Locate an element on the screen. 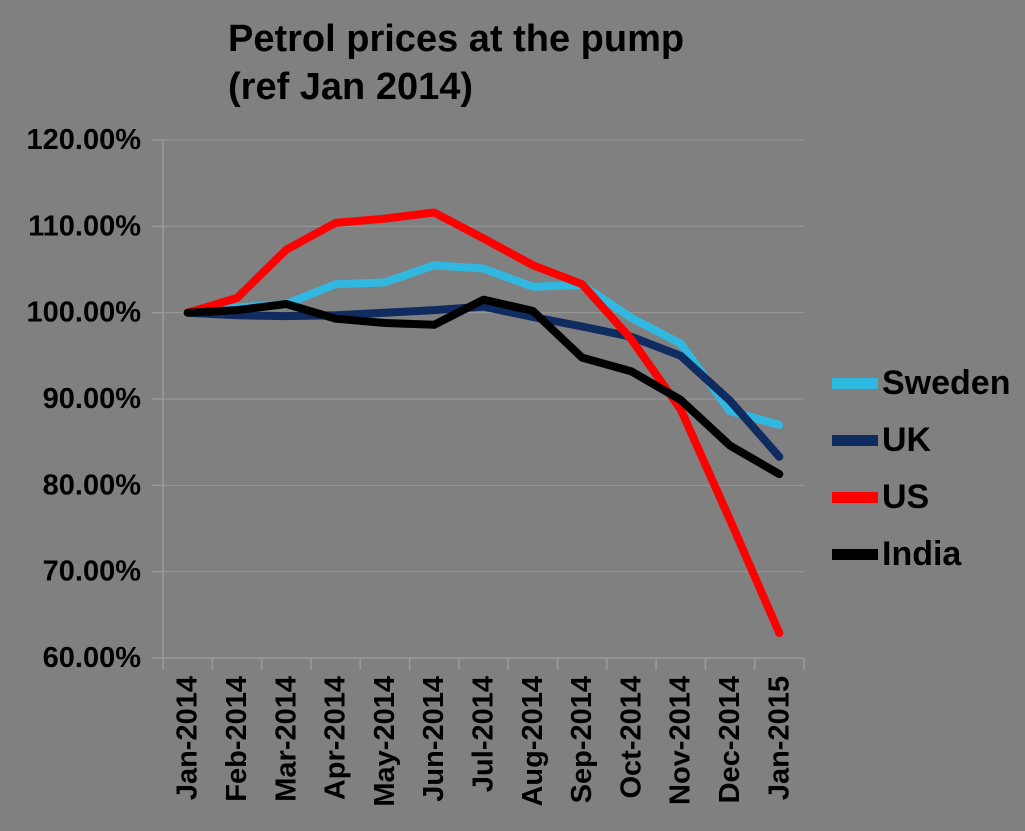 The image size is (1025, 831). legend-item-us: US is located at coordinates (921, 496).